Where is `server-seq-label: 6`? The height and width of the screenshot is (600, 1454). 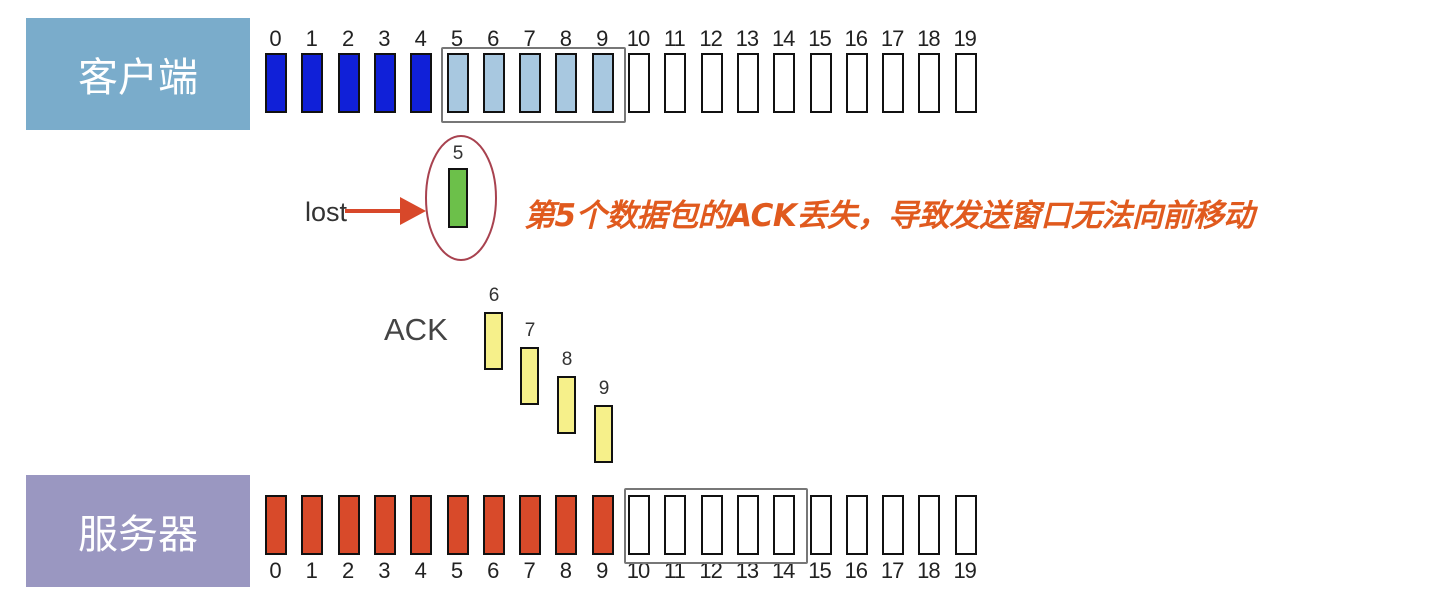 server-seq-label: 6 is located at coordinates (493, 570).